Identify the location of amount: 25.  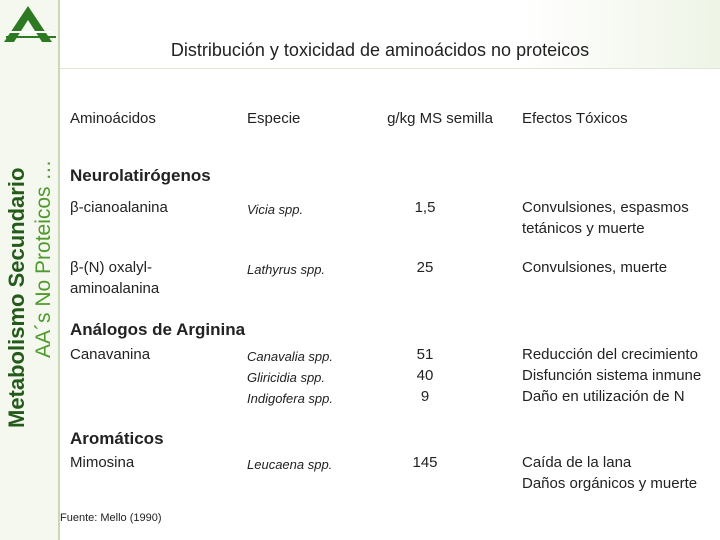
(425, 267).